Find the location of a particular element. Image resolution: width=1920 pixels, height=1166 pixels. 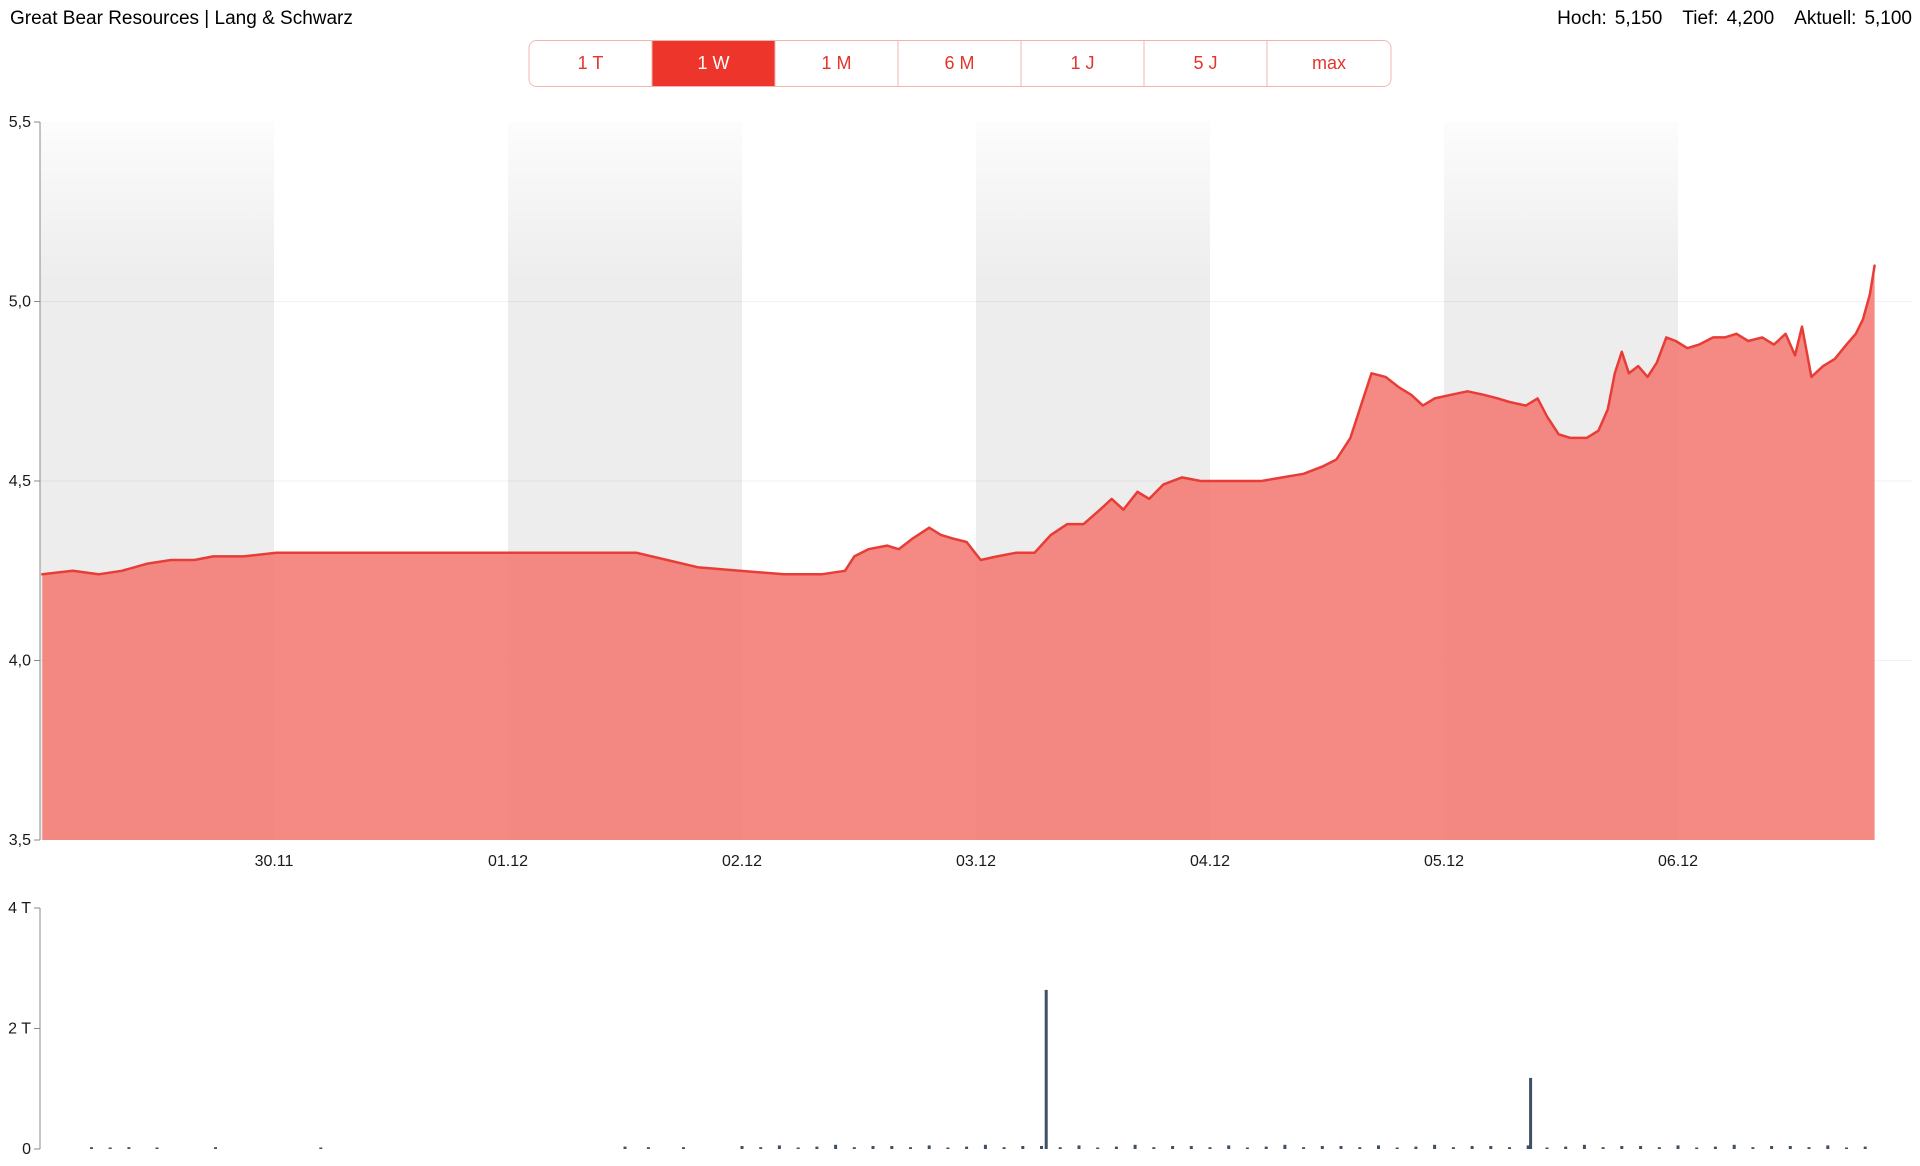

range-button-1t: 1 T is located at coordinates (591, 63).